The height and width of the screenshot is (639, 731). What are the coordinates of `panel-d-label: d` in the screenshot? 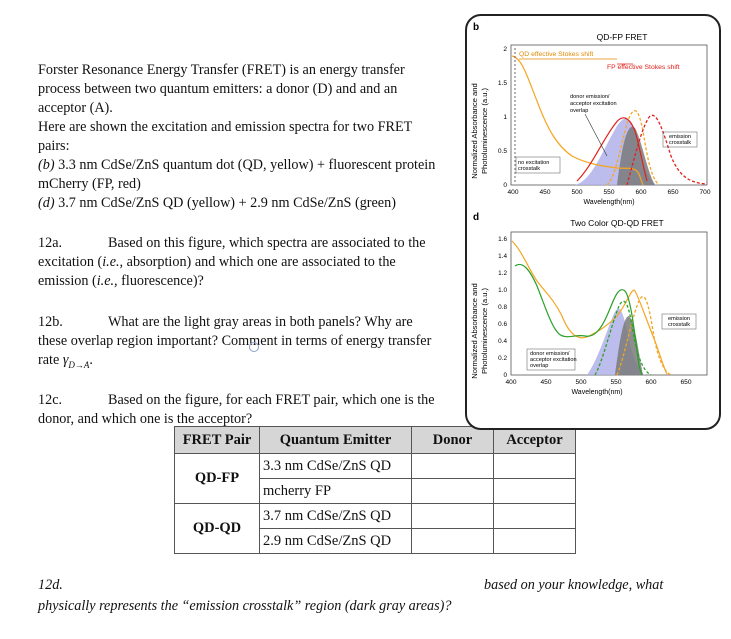 It's located at (476, 217).